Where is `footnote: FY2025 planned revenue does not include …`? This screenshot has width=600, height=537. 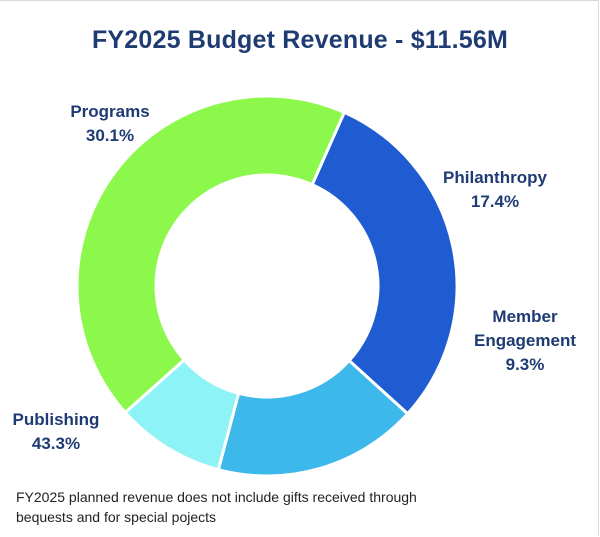
footnote: FY2025 planned revenue does not include … is located at coordinates (301, 507).